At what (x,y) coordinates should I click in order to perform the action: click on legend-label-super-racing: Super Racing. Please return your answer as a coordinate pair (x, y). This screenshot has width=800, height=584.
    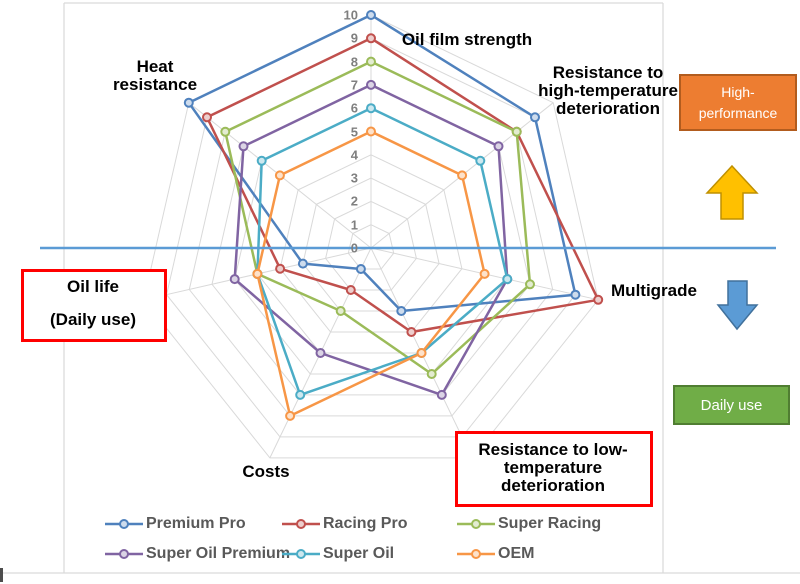
    Looking at the image, I should click on (550, 523).